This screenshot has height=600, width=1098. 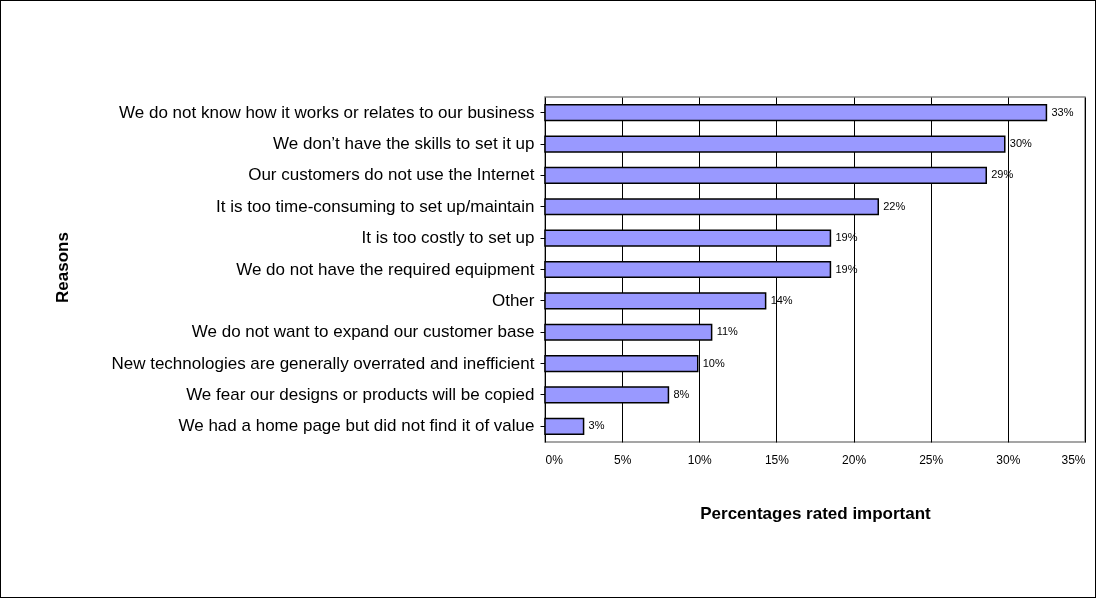 I want to click on y-tick-label: We had a home page but did not find it of value, so click(x=356, y=426).